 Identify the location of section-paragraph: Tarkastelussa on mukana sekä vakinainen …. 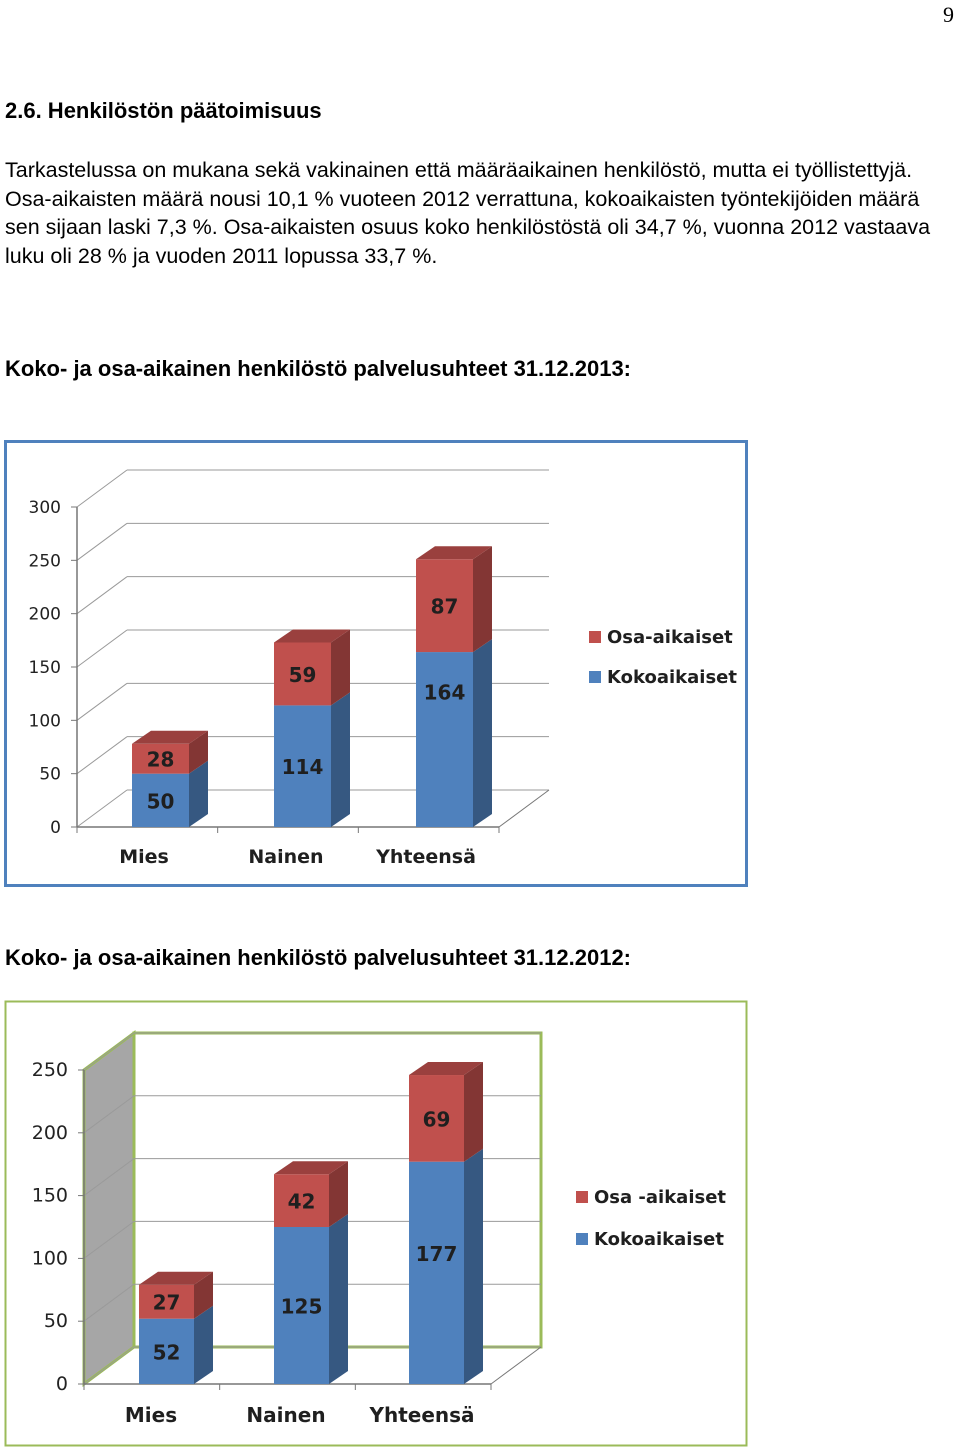
(480, 213).